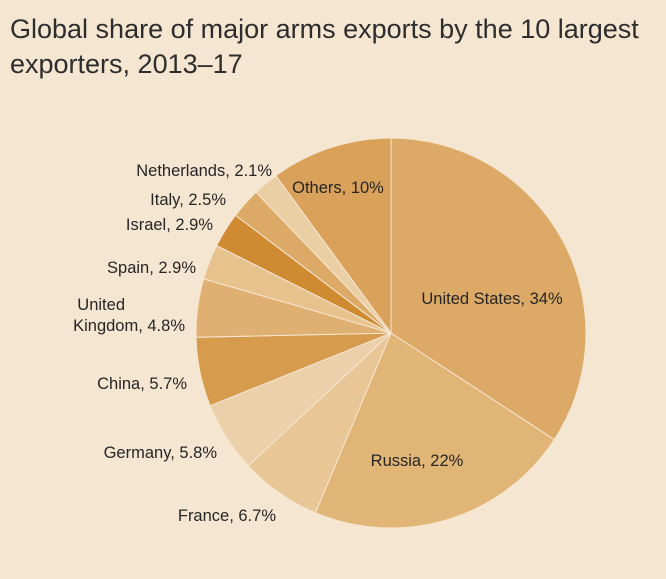 The height and width of the screenshot is (579, 666). I want to click on pie-label-others: Others, 10%, so click(338, 188).